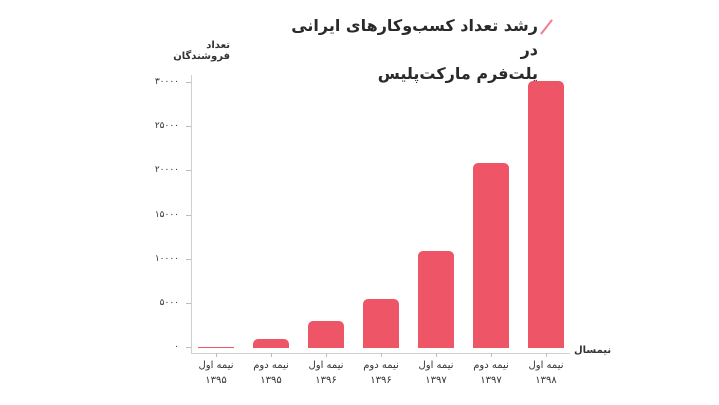 The image size is (719, 405). What do you see at coordinates (546, 380) in the screenshot?
I see `x-tick-label-year: ۱۳۹۸` at bounding box center [546, 380].